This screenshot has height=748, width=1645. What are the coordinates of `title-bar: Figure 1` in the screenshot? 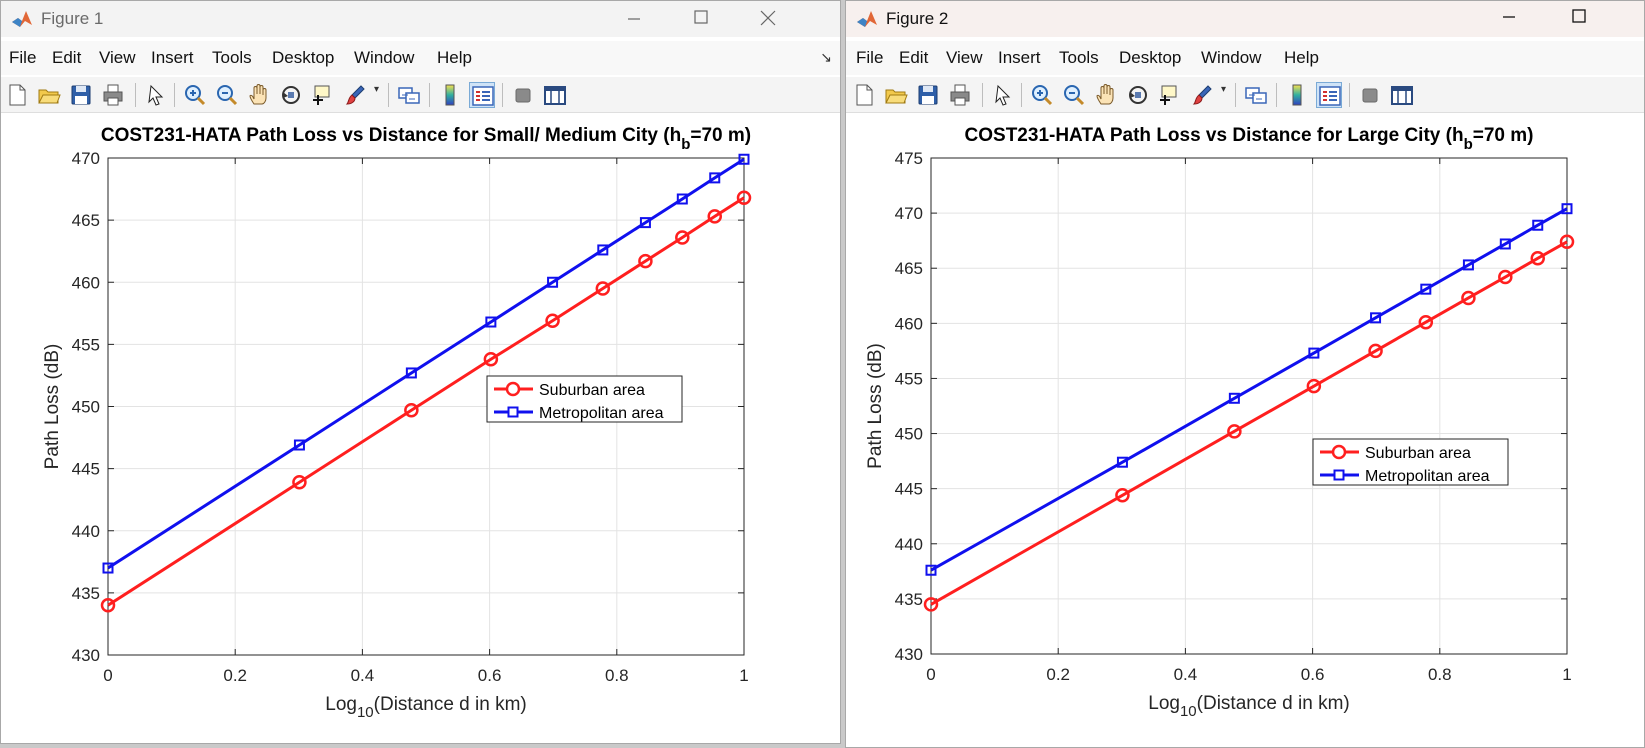 It's located at (420, 19).